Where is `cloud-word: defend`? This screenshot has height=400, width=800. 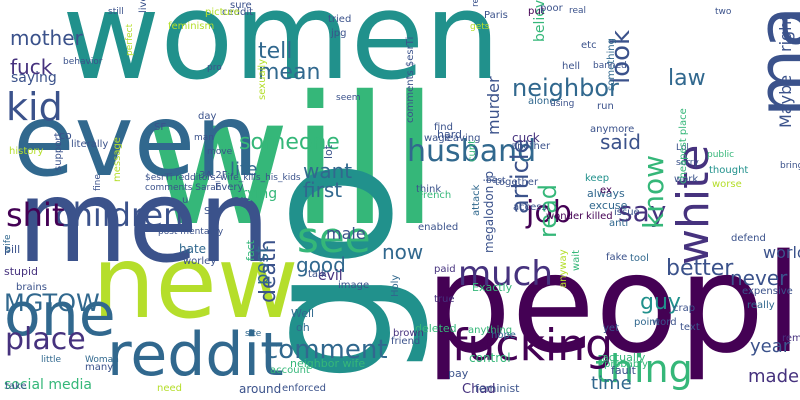
cloud-word: defend is located at coordinates (748, 238).